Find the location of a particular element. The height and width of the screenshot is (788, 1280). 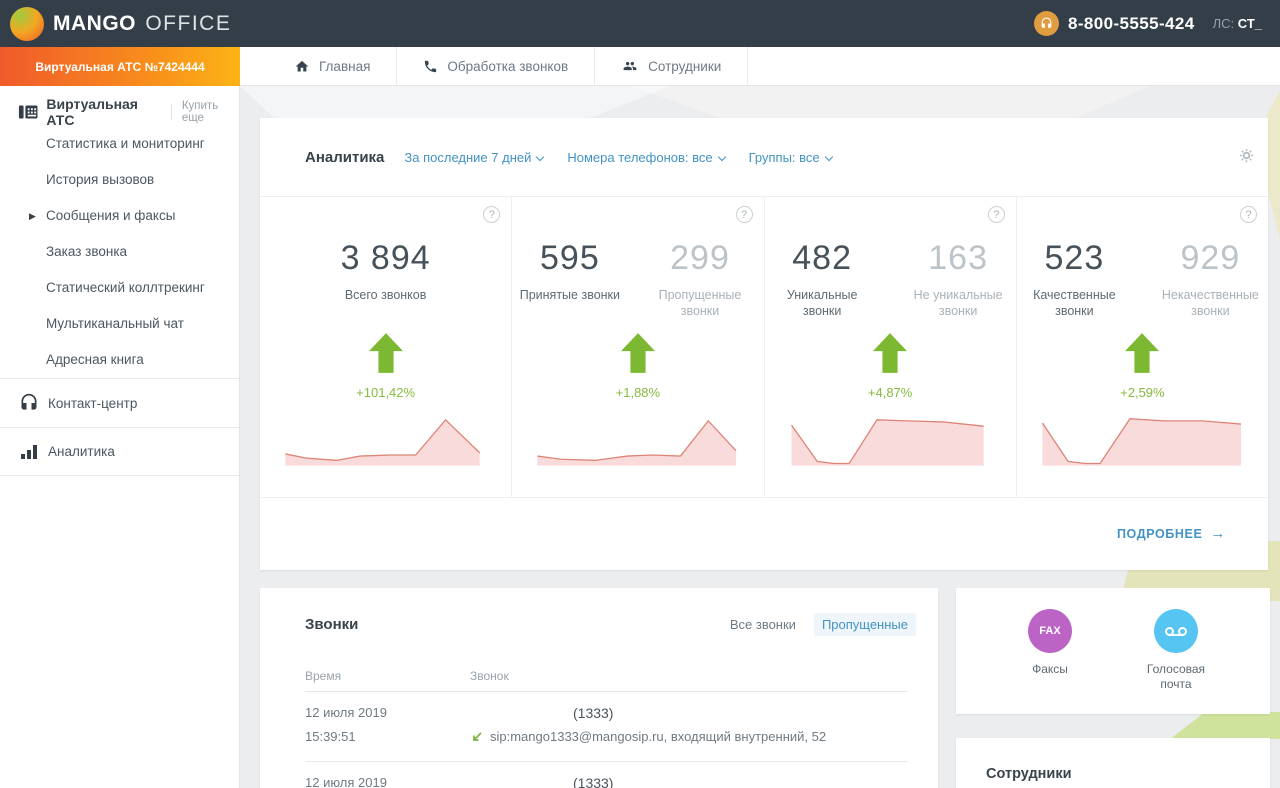

tab-missed-calls: Пропущенные is located at coordinates (864, 624).